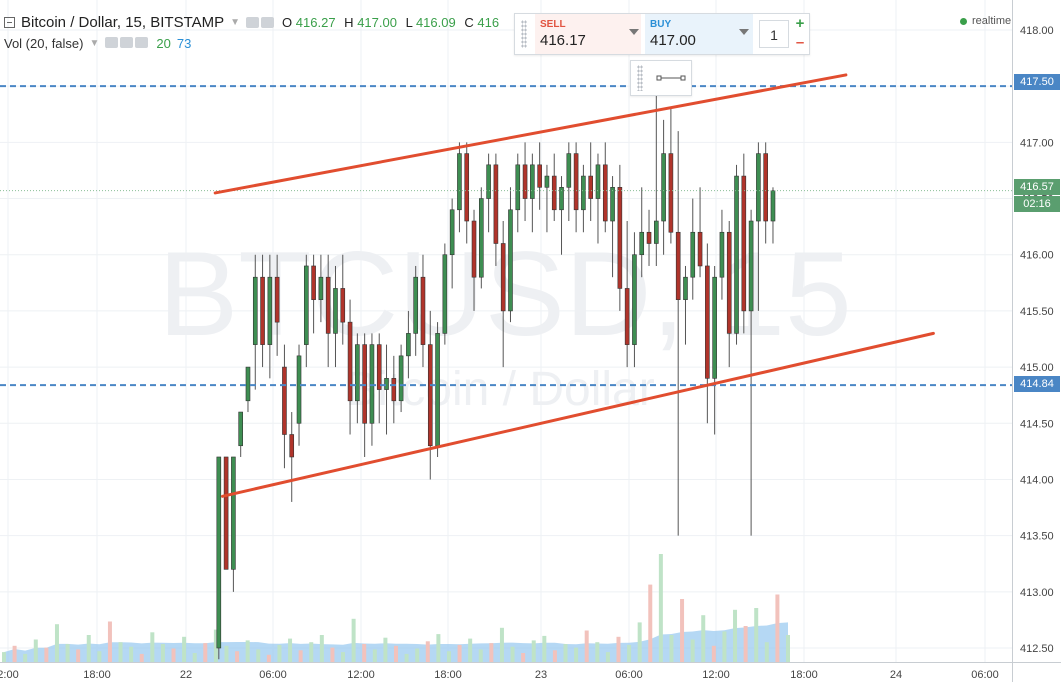  I want to click on increase-quantity-button: +, so click(800, 23).